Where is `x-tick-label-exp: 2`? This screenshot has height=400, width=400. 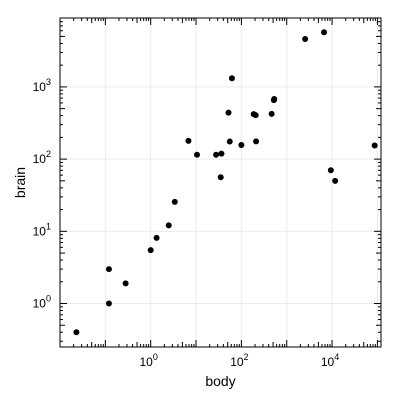 x-tick-label-exp: 2 is located at coordinates (246, 357).